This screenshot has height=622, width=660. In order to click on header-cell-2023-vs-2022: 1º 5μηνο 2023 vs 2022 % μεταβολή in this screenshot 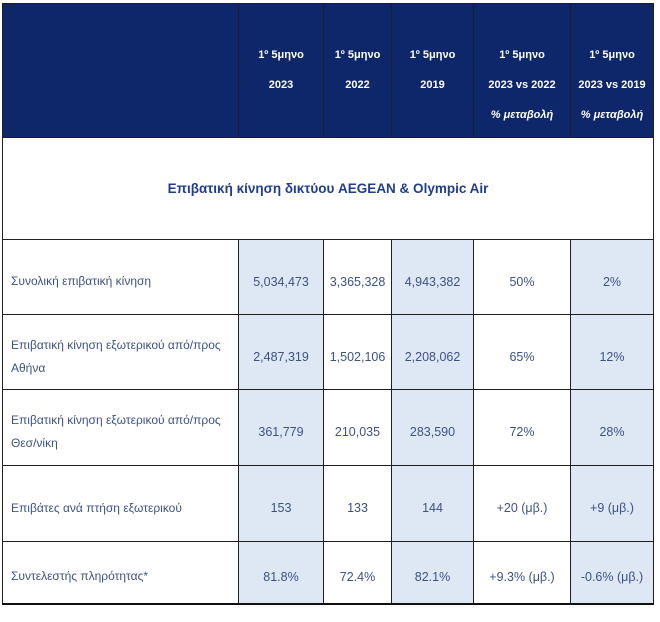, I will do `click(522, 70)`.